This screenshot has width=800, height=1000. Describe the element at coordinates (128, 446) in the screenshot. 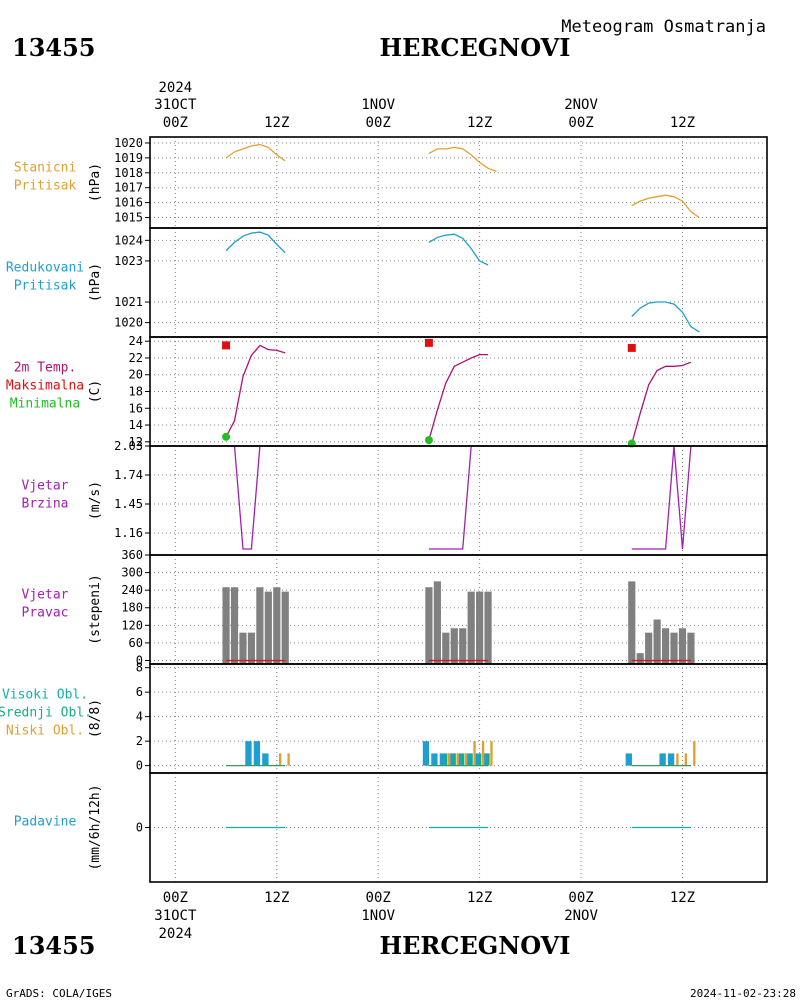

I see `y-tick-label: 2.03` at that location.